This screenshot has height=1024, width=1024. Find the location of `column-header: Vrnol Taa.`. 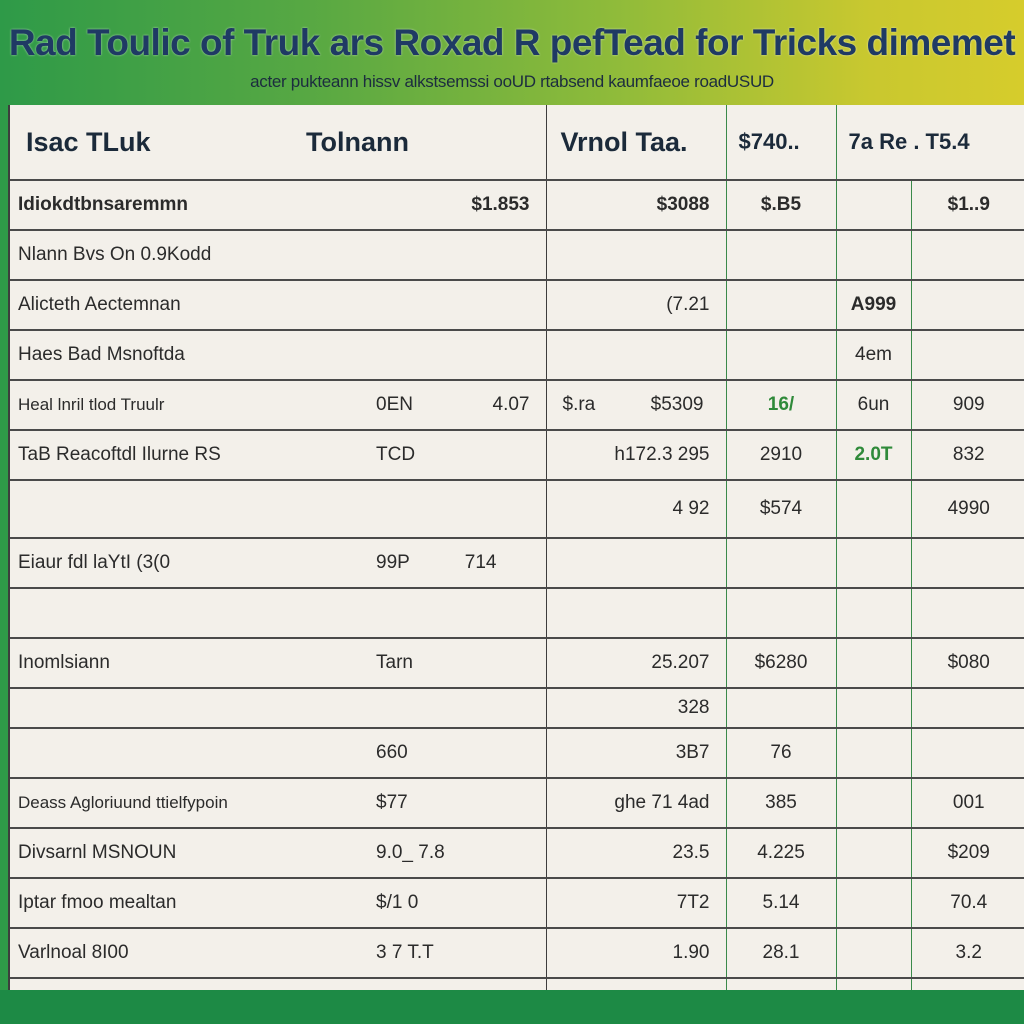

column-header: Vrnol Taa. is located at coordinates (635, 143).